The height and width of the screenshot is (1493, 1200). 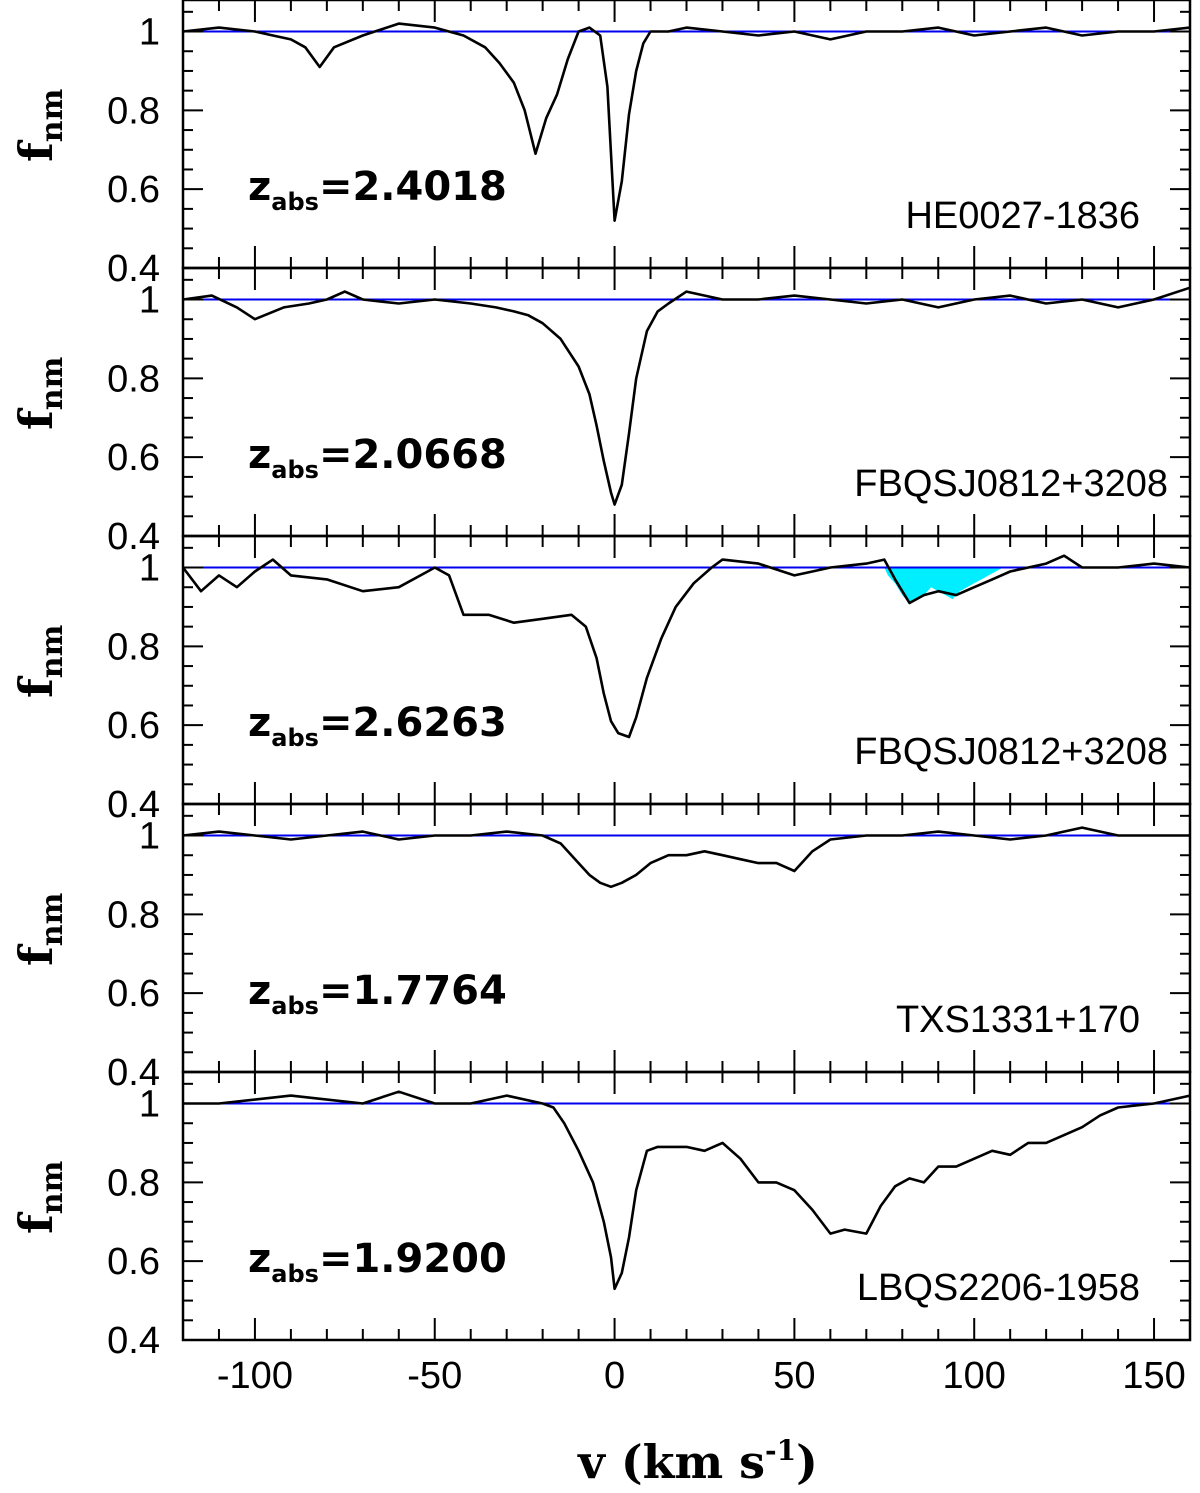 What do you see at coordinates (943, 585) in the screenshot?
I see `shaded-absorption-feature` at bounding box center [943, 585].